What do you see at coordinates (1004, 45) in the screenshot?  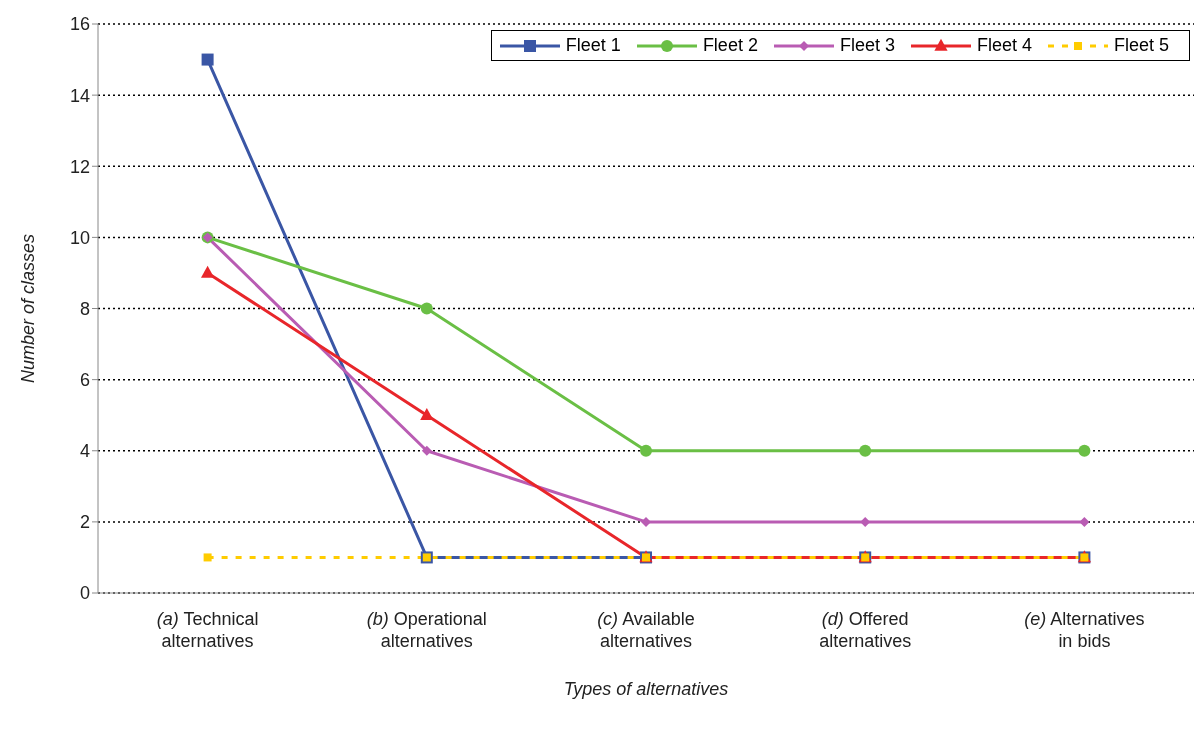 I see `legend-label: Fleet 4` at bounding box center [1004, 45].